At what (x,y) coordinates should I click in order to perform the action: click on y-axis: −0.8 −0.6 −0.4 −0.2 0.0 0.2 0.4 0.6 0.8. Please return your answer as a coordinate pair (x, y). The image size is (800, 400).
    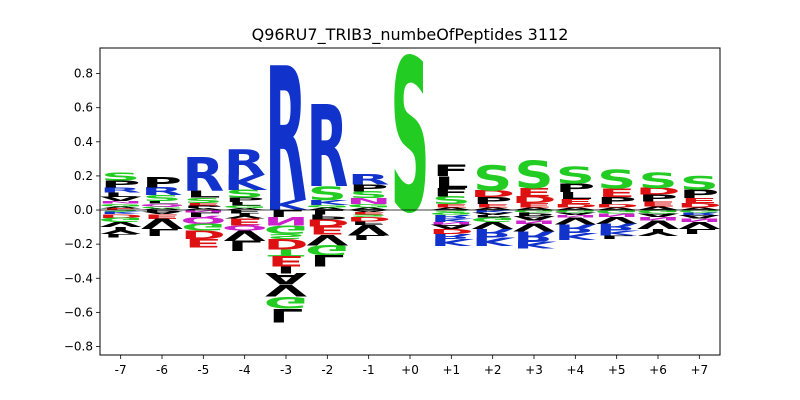
    Looking at the image, I should click on (82, 210).